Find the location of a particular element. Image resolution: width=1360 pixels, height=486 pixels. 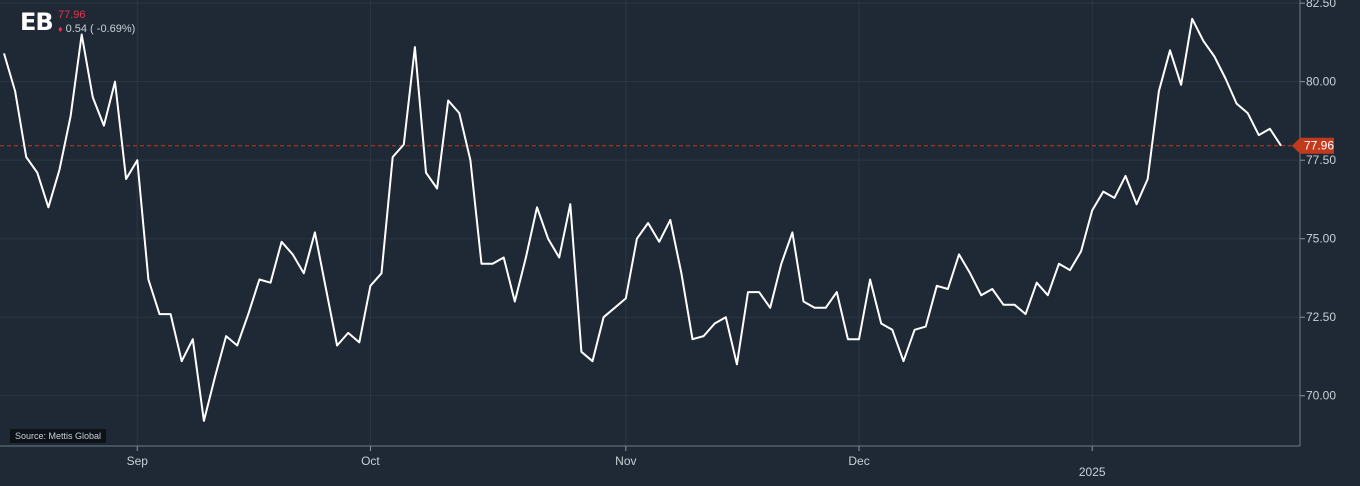

x-tick-label: Dec is located at coordinates (858, 461).